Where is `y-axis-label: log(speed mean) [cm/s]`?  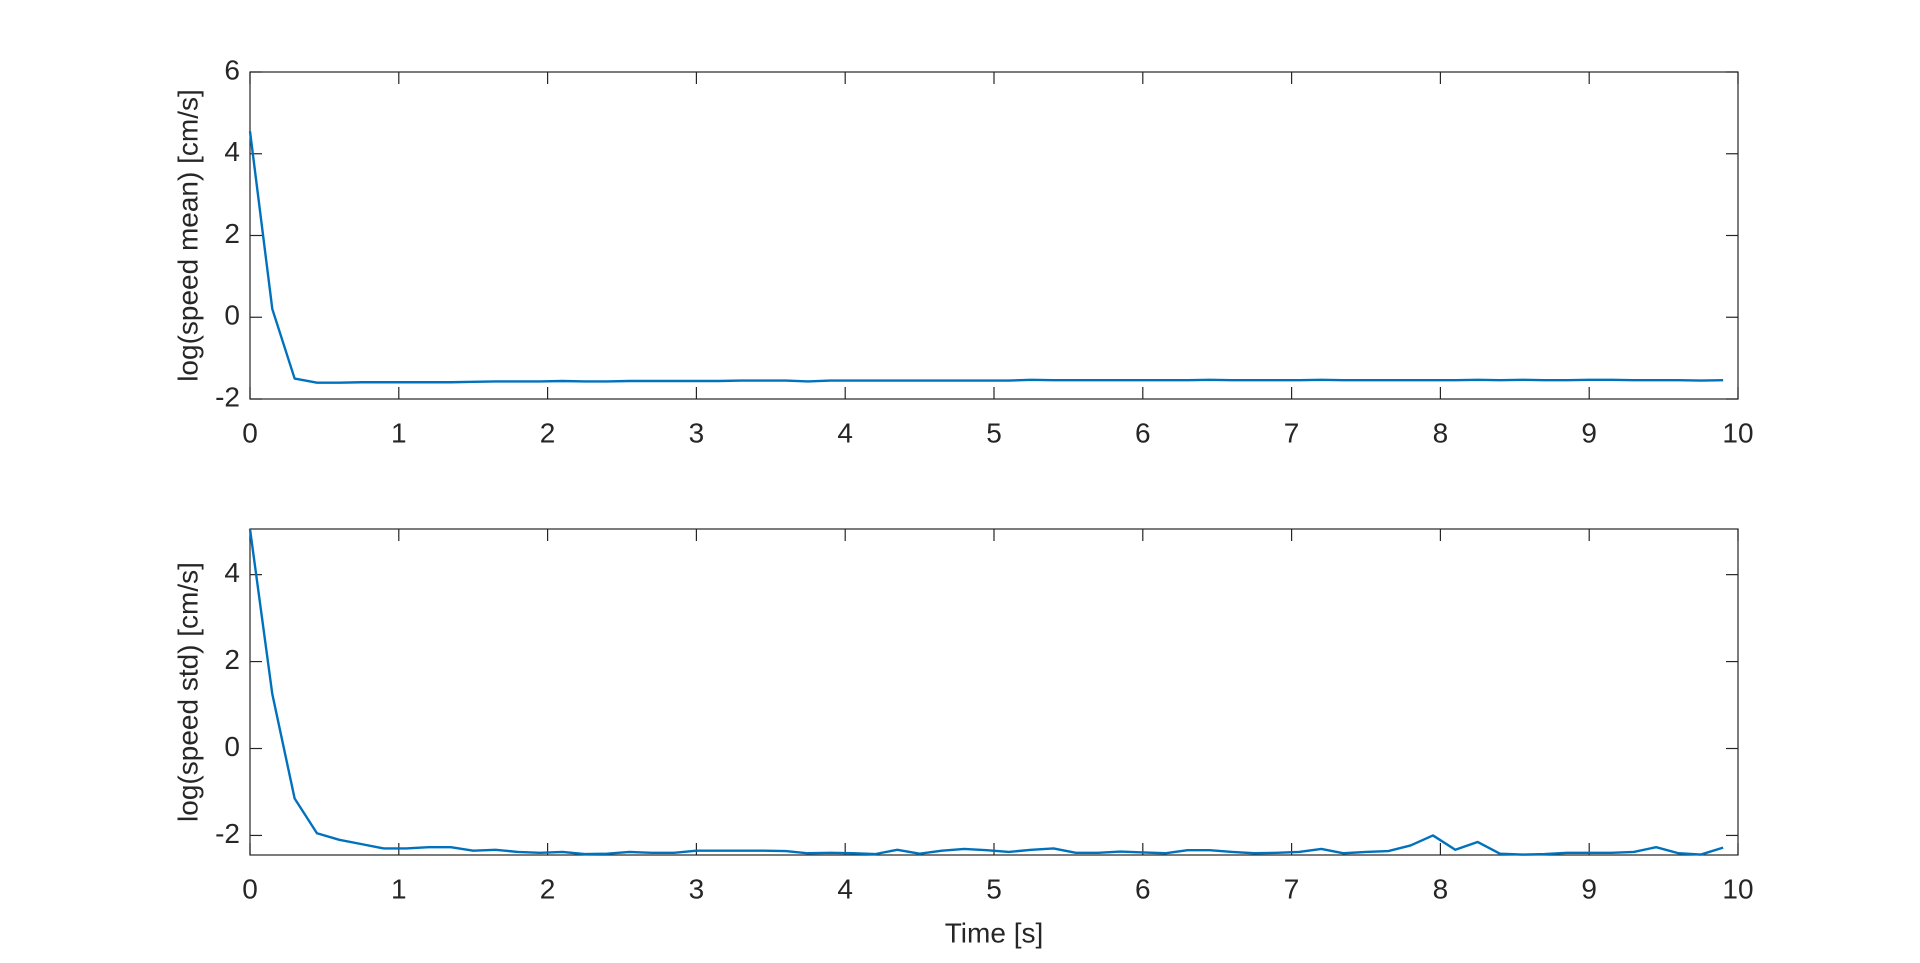 y-axis-label: log(speed mean) [cm/s] is located at coordinates (187, 235).